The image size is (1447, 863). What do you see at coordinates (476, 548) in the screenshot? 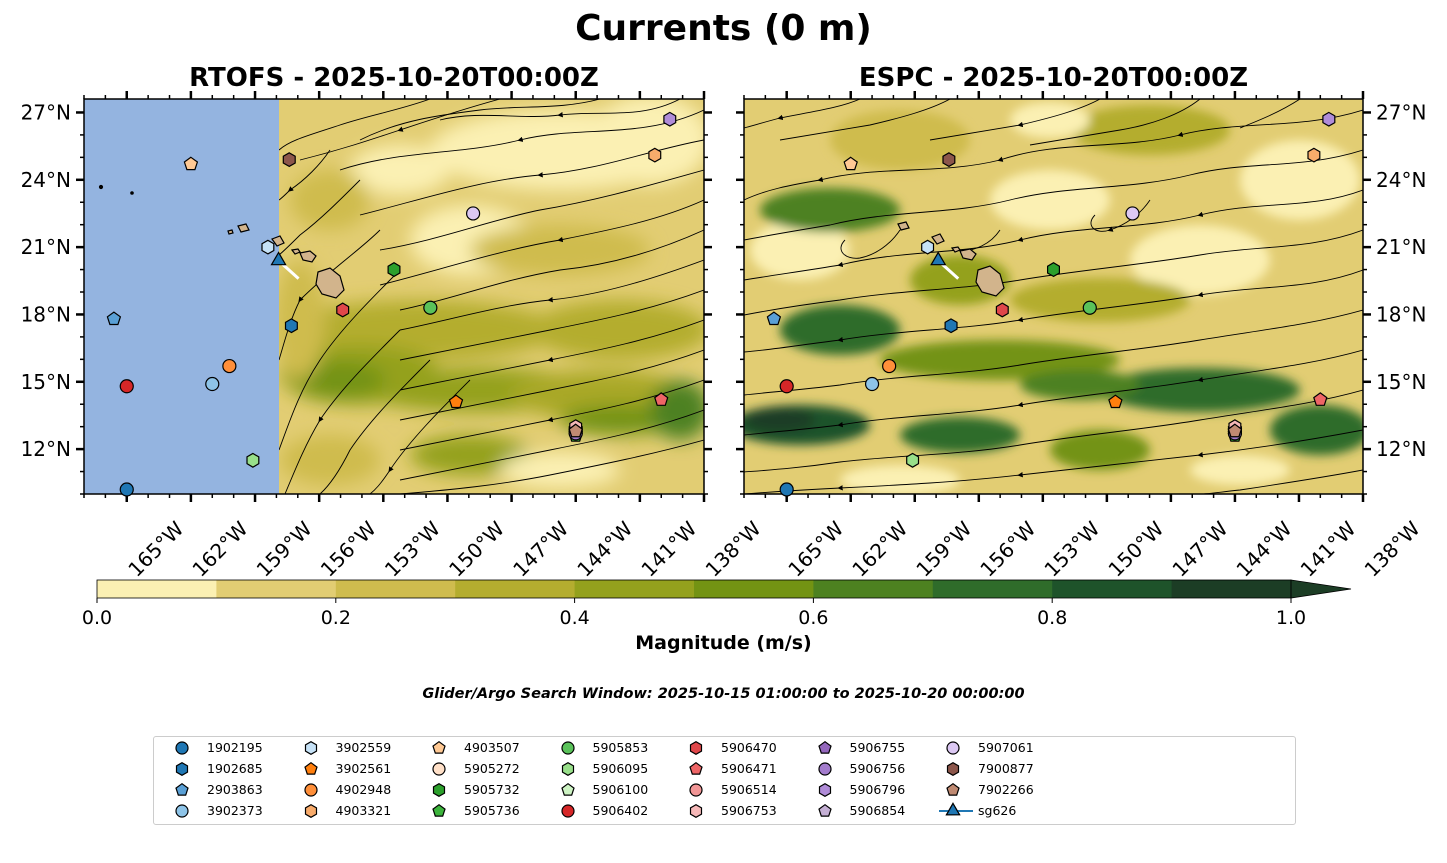
I see `lon-tick-label: 150°W` at bounding box center [476, 548].